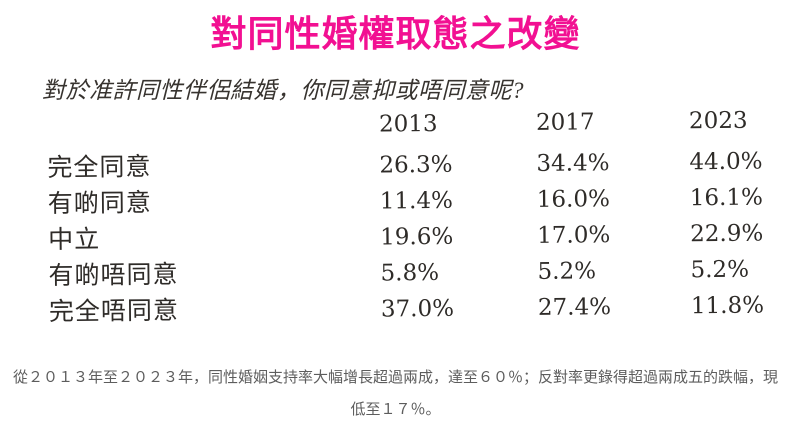  I want to click on cell-2017: 27.4%, so click(574, 308).